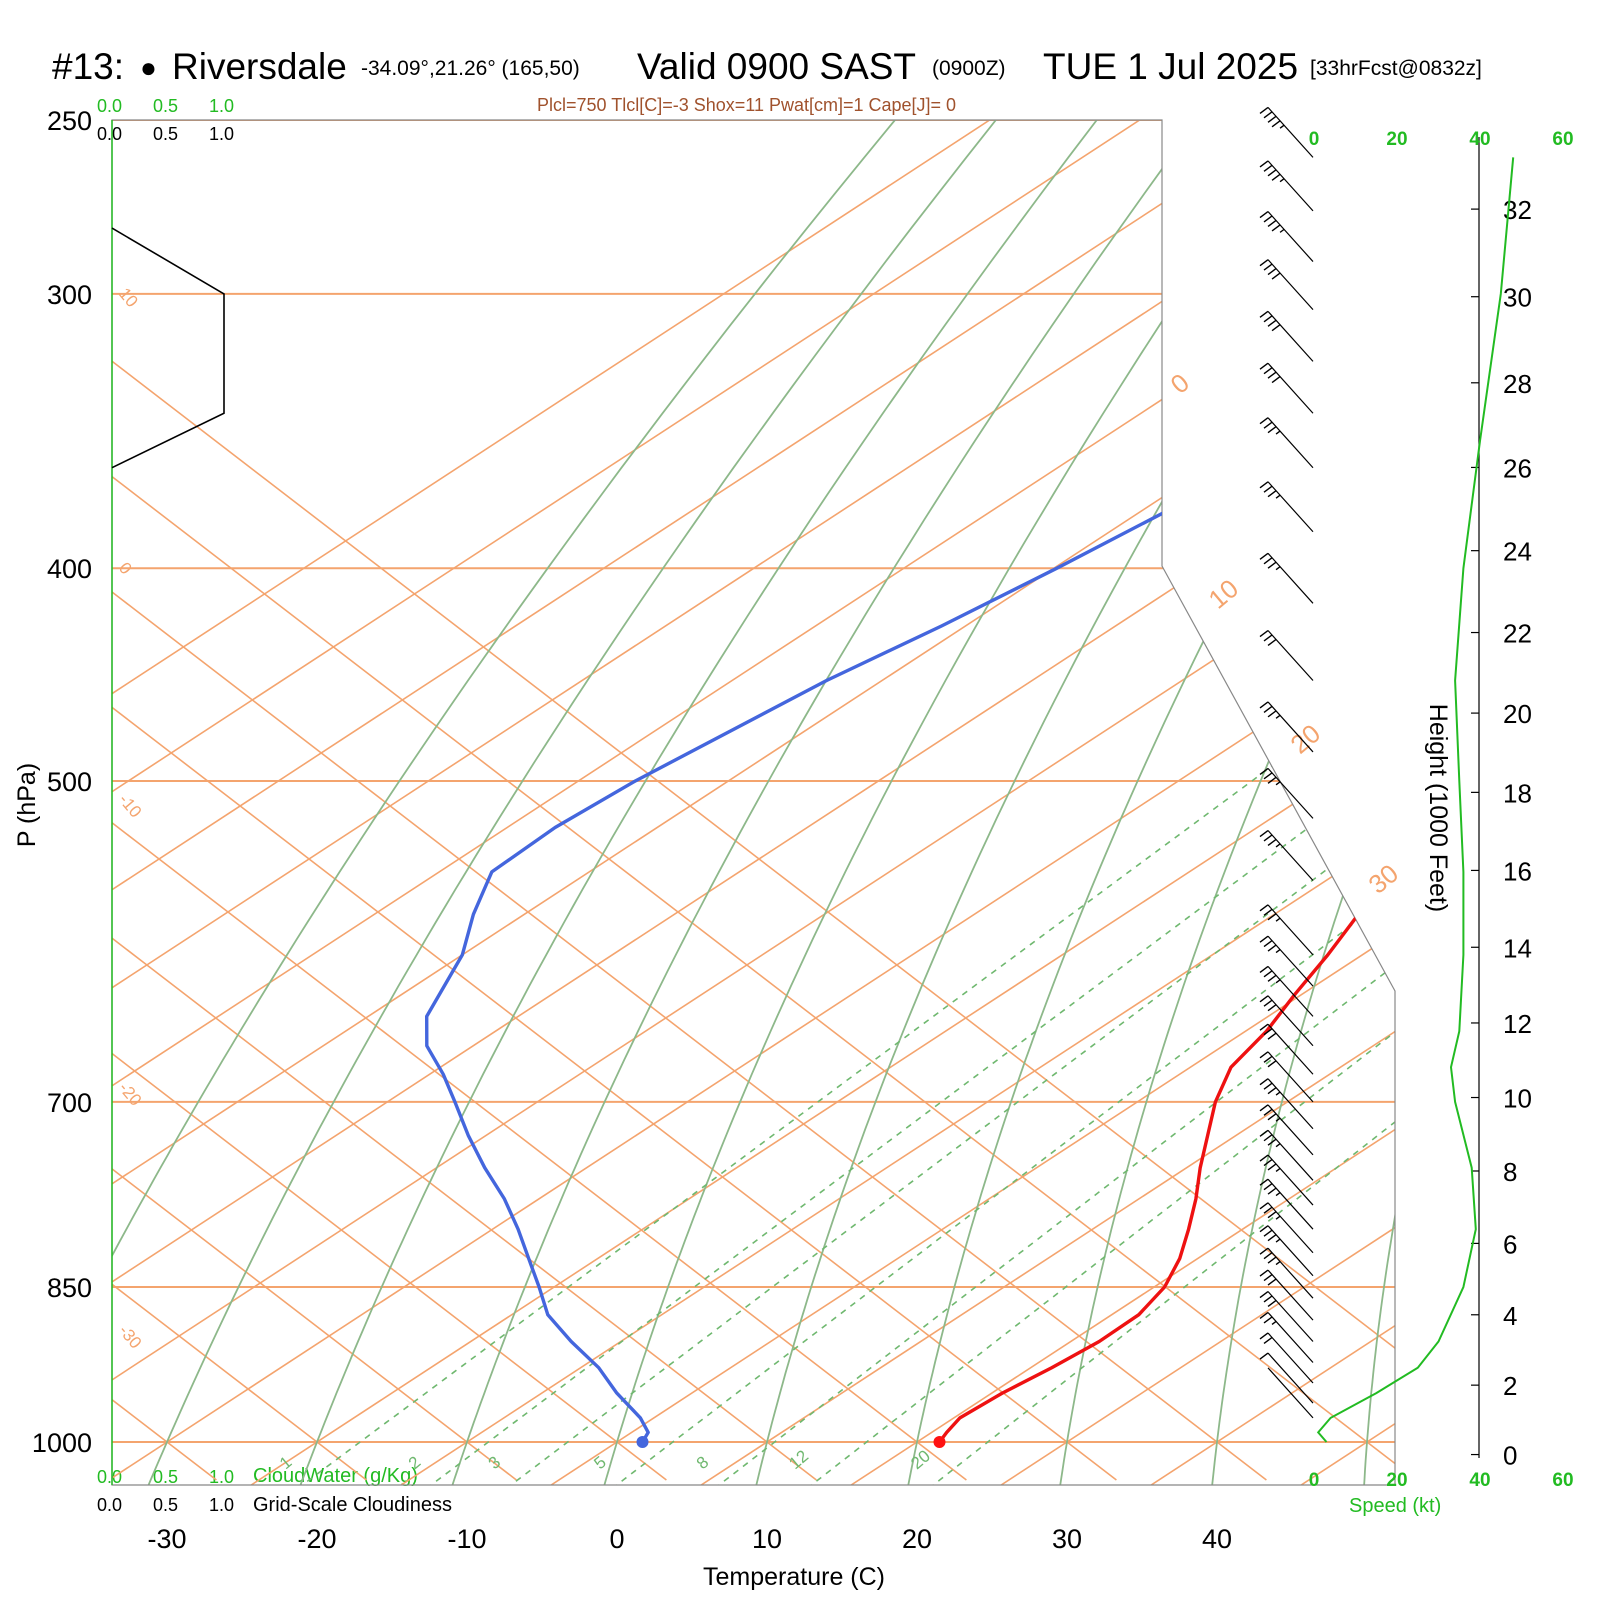 The image size is (1600, 1600). What do you see at coordinates (285, 1462) in the screenshot?
I see `mixing-ratio-label-1: 1` at bounding box center [285, 1462].